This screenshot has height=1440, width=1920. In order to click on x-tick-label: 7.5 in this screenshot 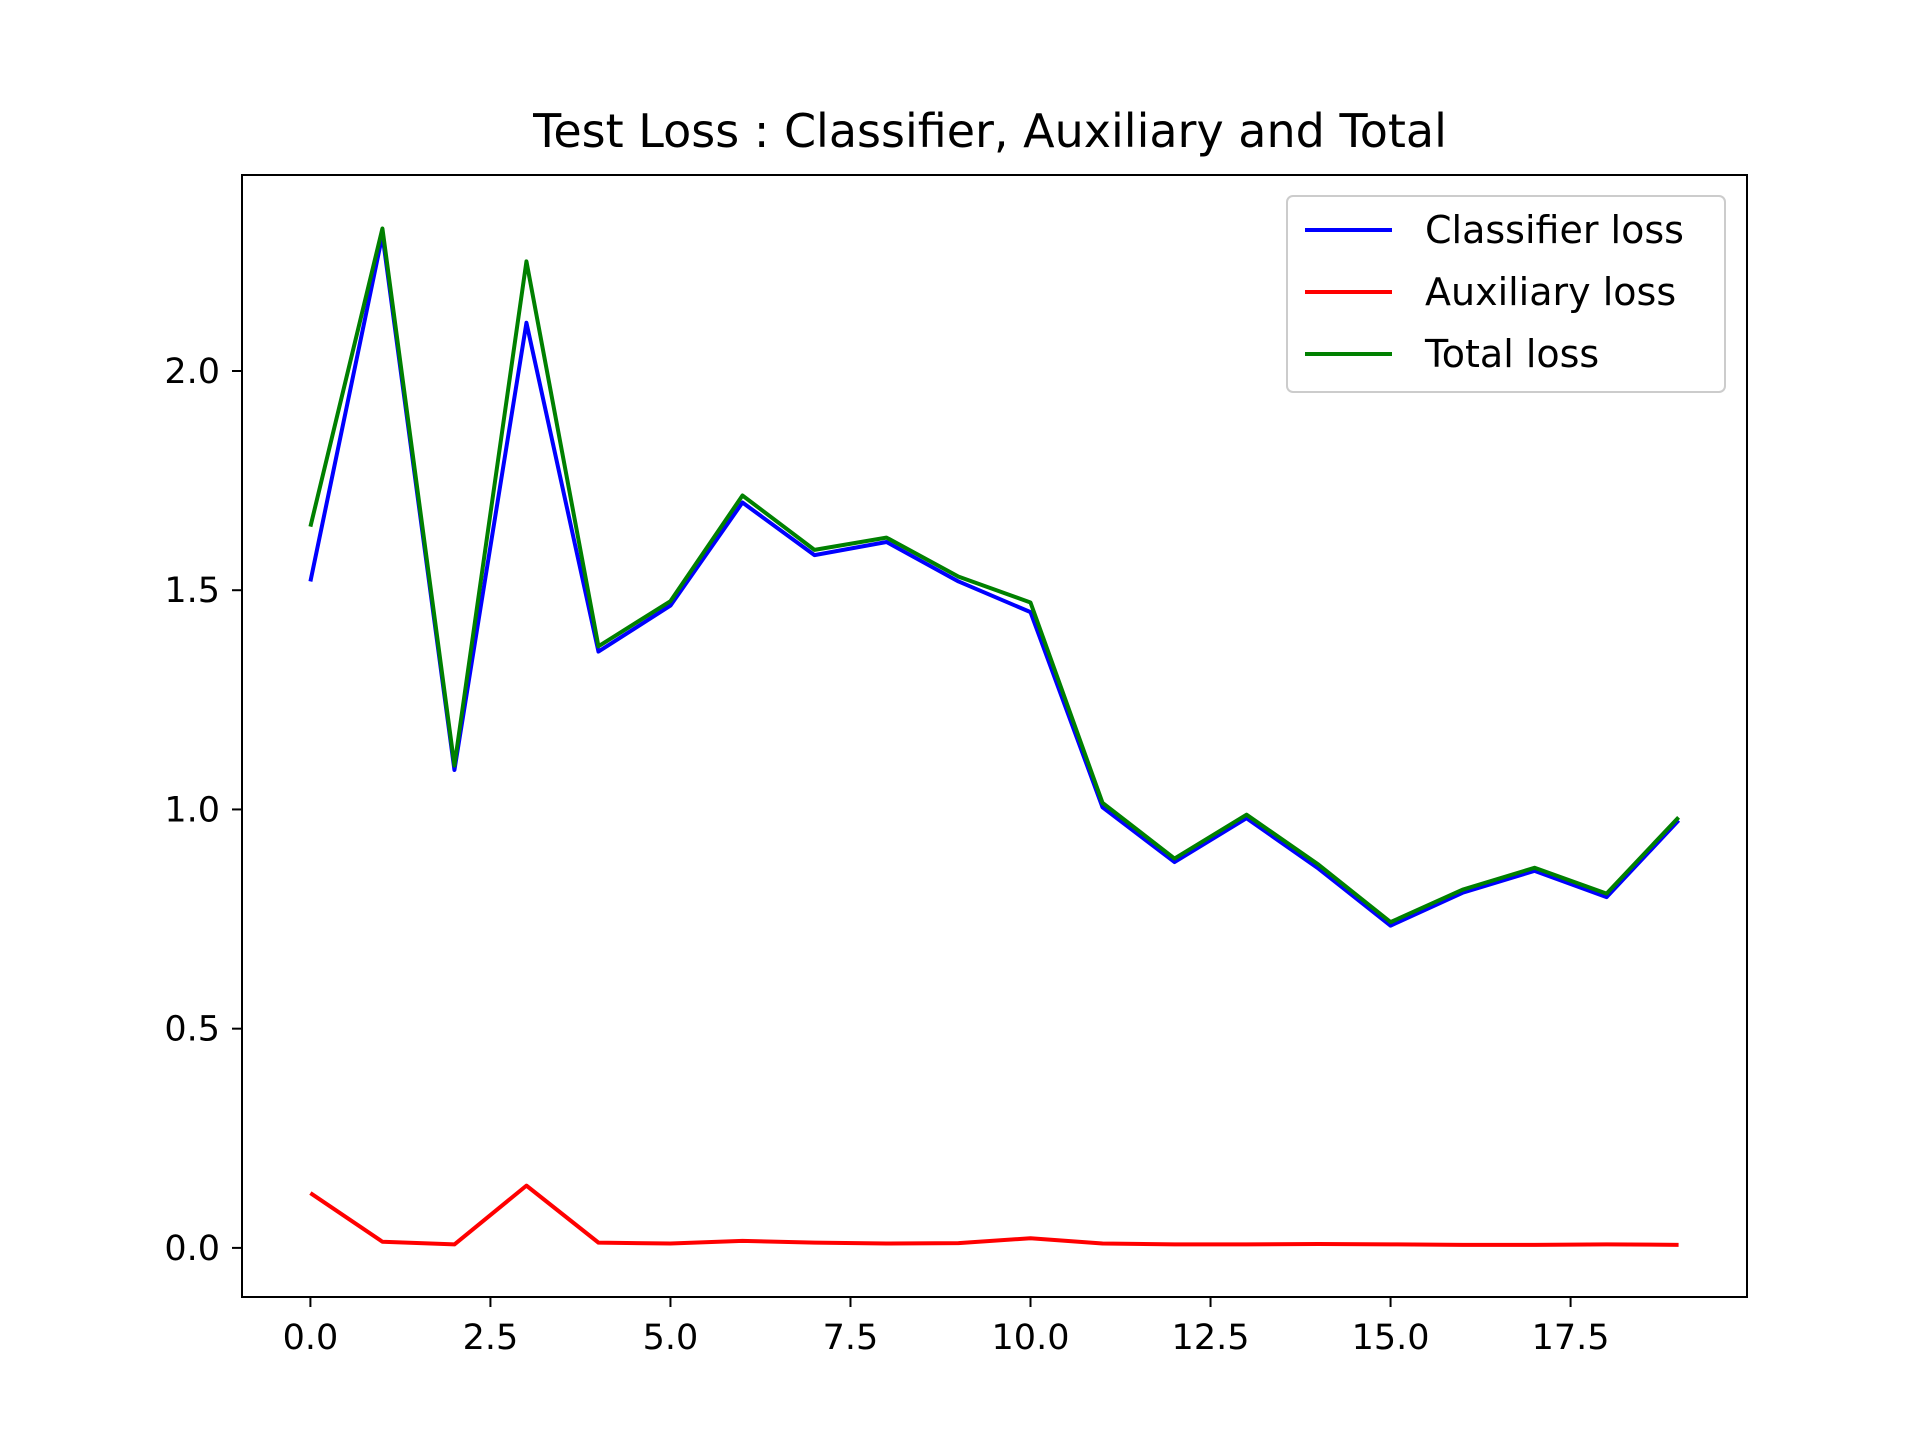, I will do `click(851, 1338)`.